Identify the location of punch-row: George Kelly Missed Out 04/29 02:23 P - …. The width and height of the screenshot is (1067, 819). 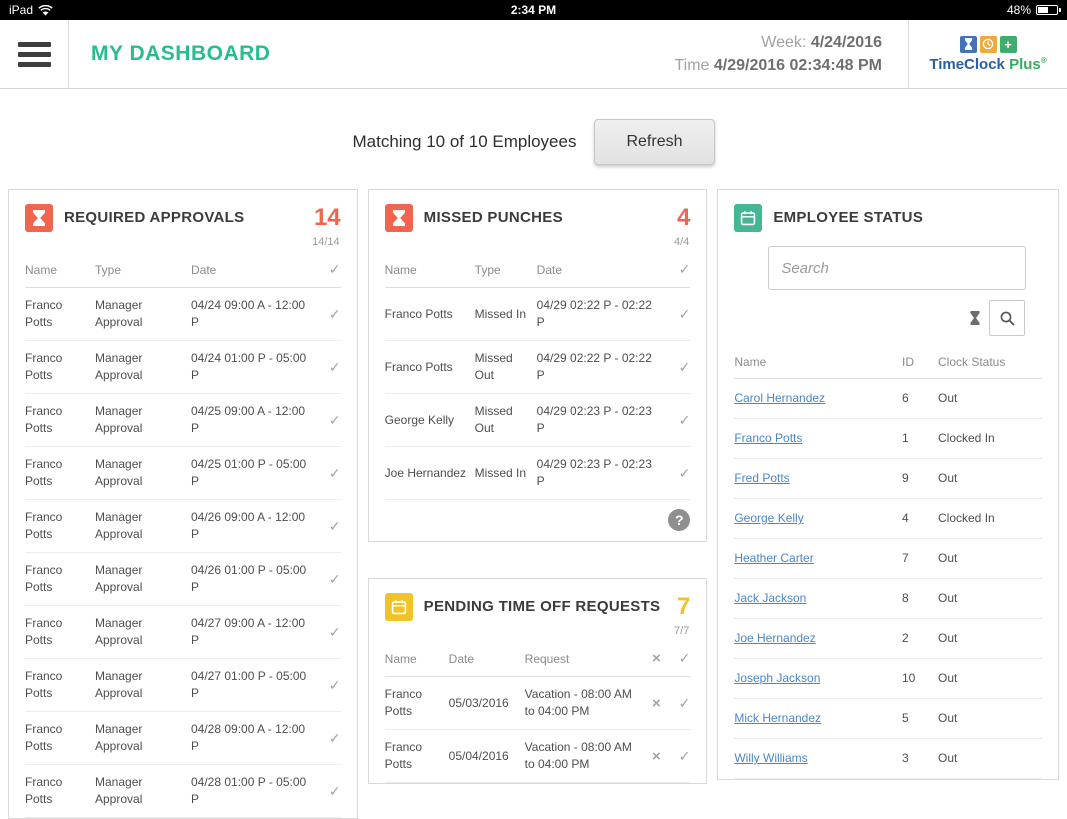
(537, 420).